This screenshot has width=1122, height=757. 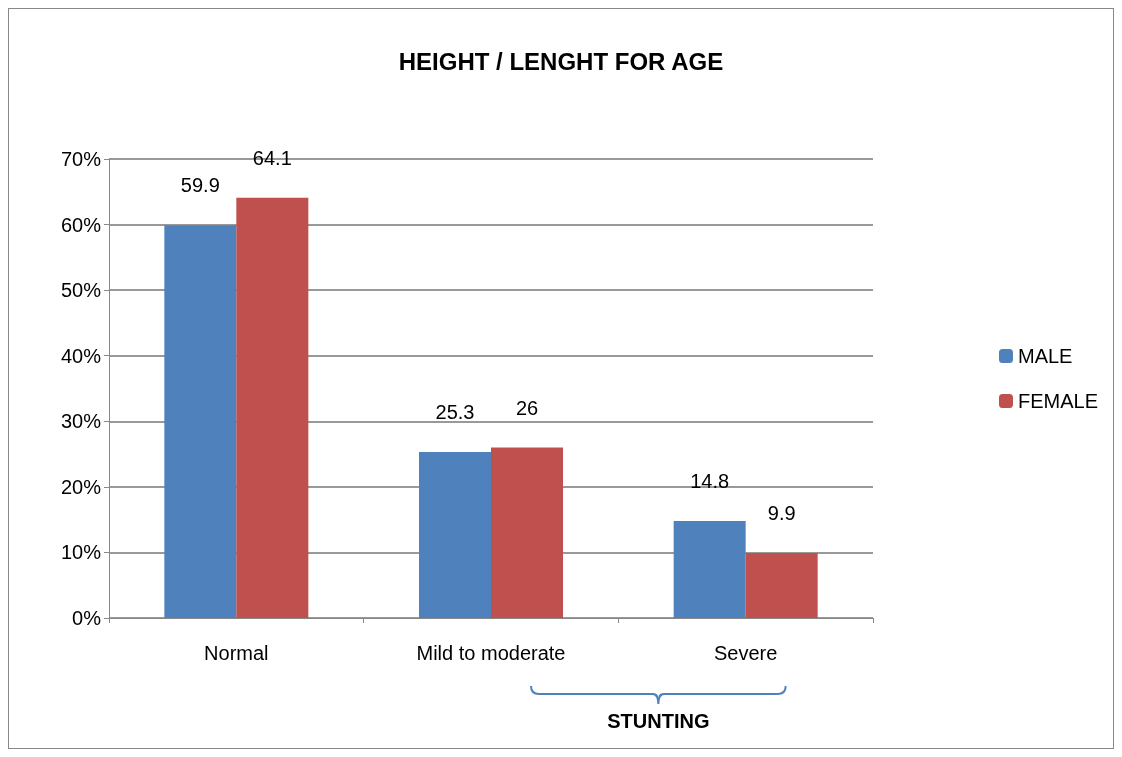 I want to click on legend-label: FEMALE, so click(x=1058, y=401).